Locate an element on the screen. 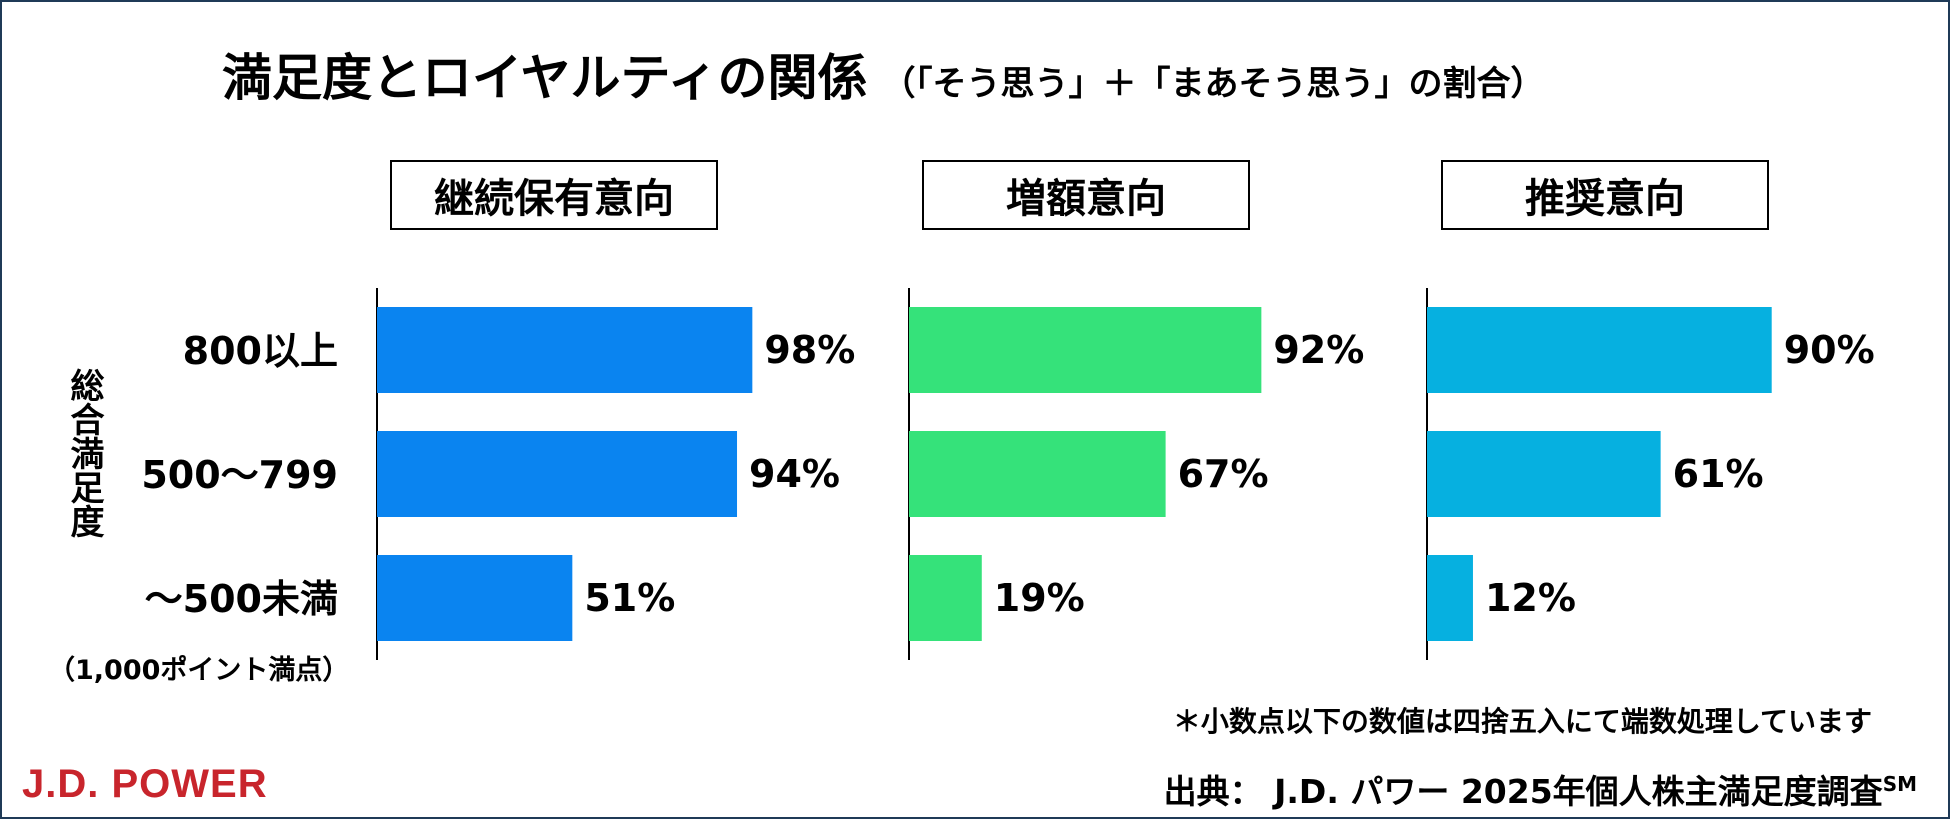  data-label: 67% is located at coordinates (1223, 474).